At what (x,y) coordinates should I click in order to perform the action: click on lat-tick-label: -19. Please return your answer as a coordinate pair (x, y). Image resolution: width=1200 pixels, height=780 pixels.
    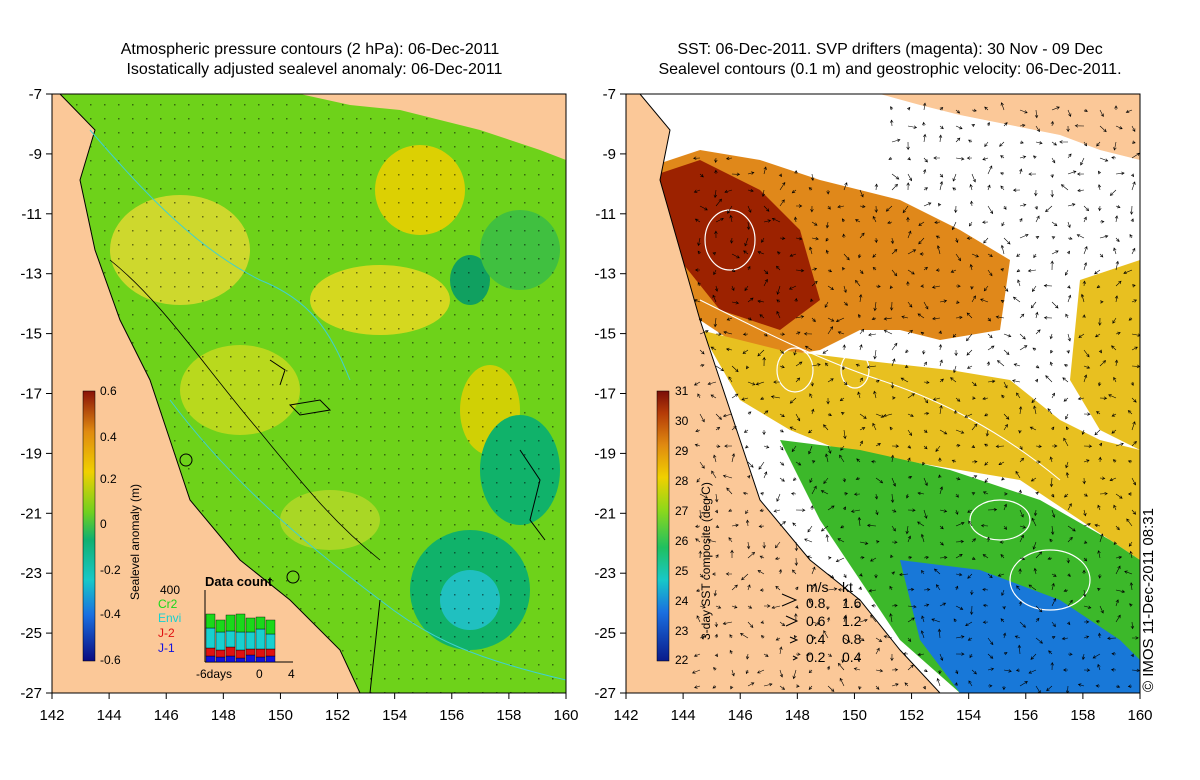
    Looking at the image, I should click on (31, 453).